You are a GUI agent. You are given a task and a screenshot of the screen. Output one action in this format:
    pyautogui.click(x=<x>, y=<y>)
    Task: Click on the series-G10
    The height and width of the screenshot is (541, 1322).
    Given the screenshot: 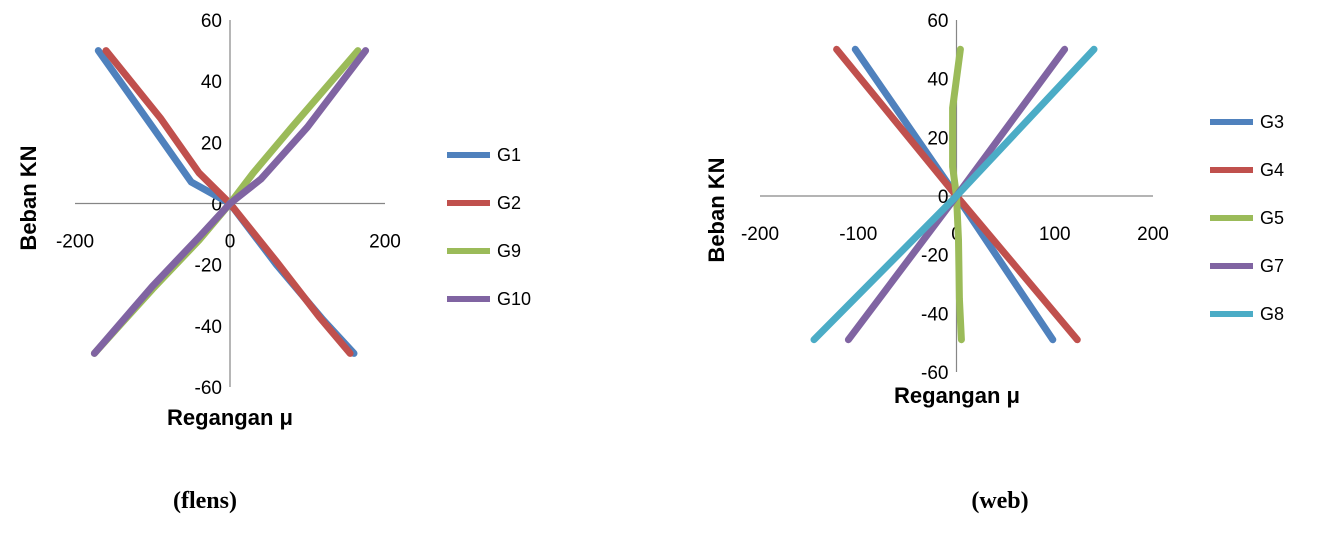 What is the action you would take?
    pyautogui.click(x=230, y=202)
    